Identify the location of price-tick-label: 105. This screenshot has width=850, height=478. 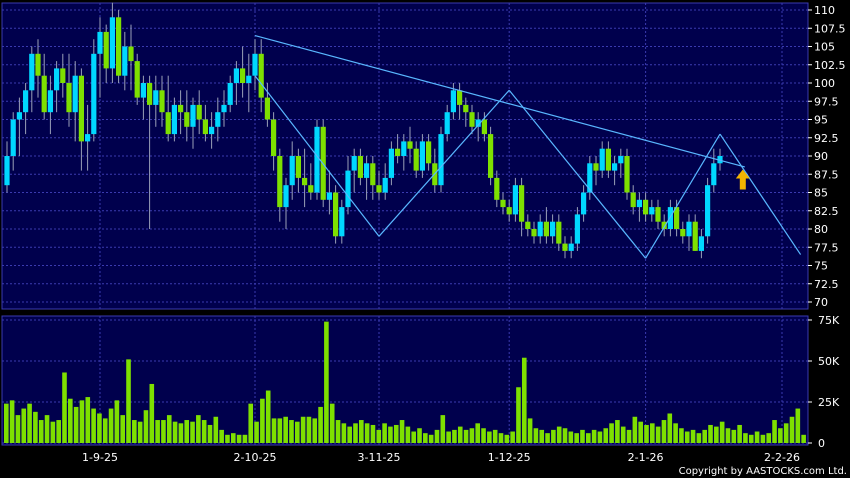
(824, 47).